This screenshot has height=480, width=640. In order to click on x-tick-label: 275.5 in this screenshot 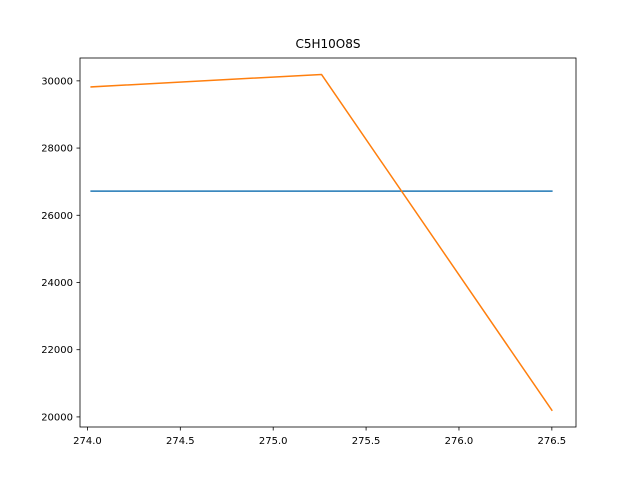, I will do `click(366, 441)`.